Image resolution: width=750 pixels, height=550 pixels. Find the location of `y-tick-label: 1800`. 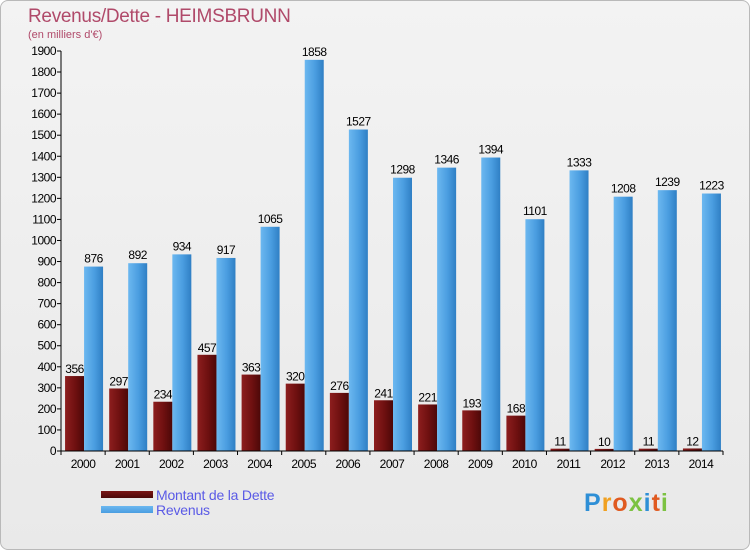

y-tick-label: 1800 is located at coordinates (44, 72).